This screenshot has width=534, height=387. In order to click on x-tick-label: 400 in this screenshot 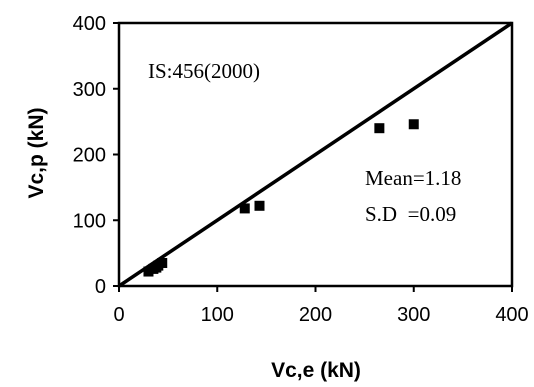, I will do `click(511, 315)`.